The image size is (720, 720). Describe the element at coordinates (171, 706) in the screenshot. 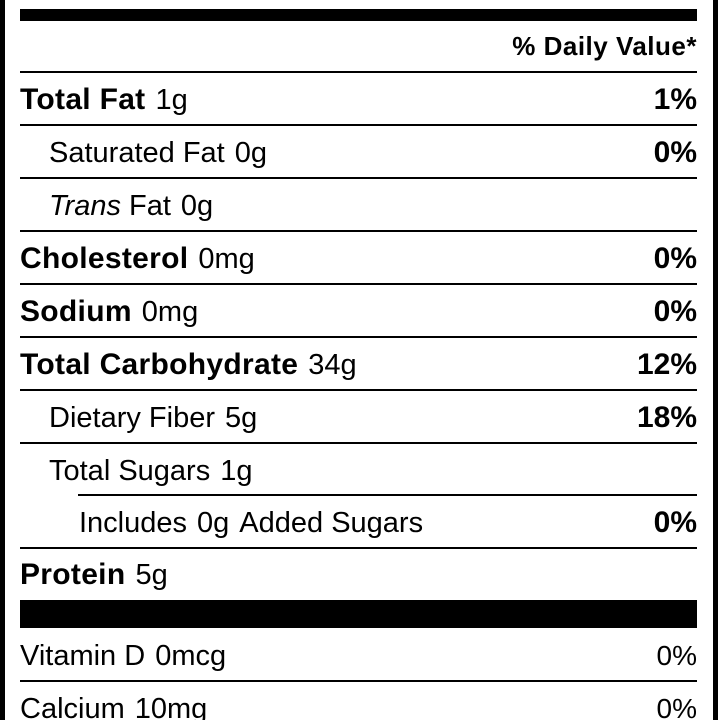

I see `nutrient-amount: 10mg` at that location.